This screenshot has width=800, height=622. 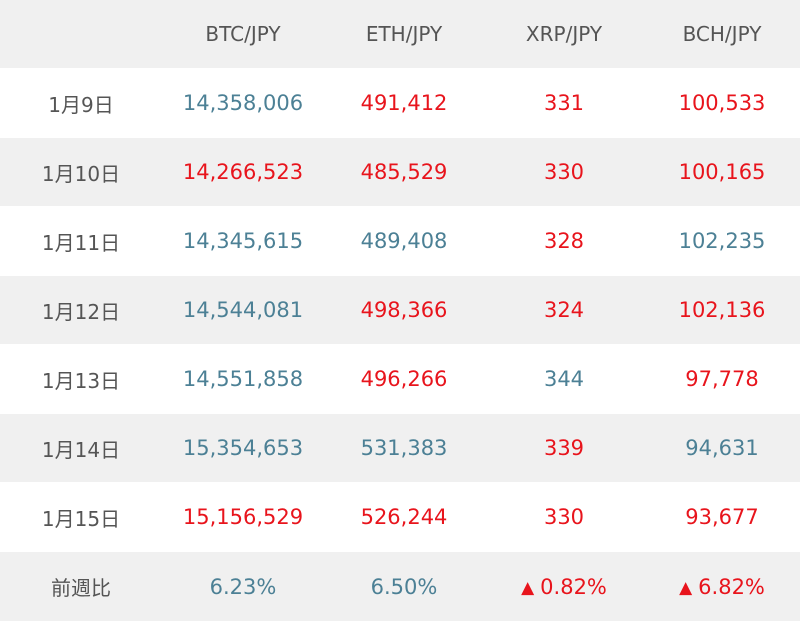 What do you see at coordinates (564, 379) in the screenshot?
I see `price-xrp: 344` at bounding box center [564, 379].